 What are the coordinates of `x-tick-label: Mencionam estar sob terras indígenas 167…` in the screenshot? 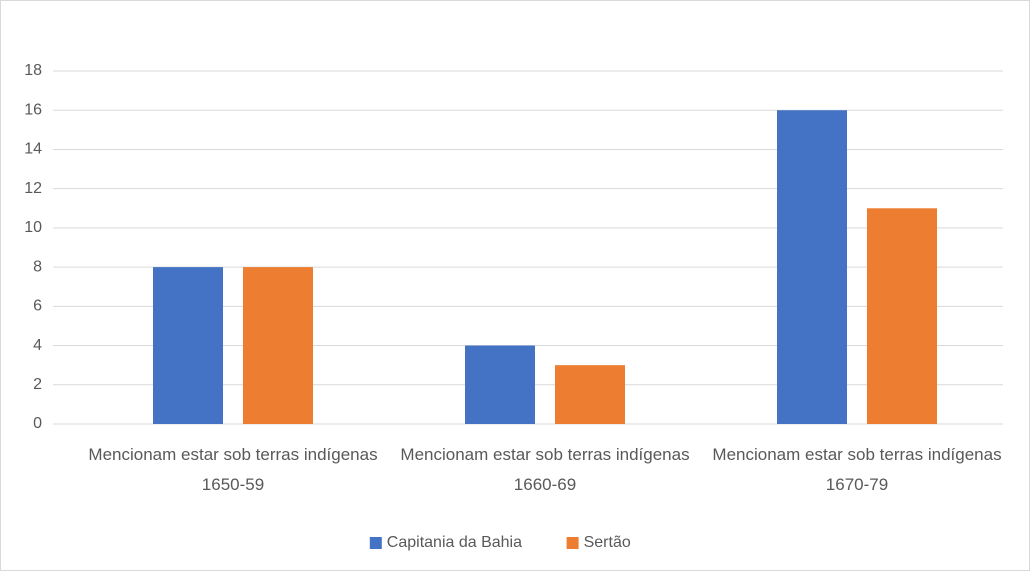 It's located at (857, 469).